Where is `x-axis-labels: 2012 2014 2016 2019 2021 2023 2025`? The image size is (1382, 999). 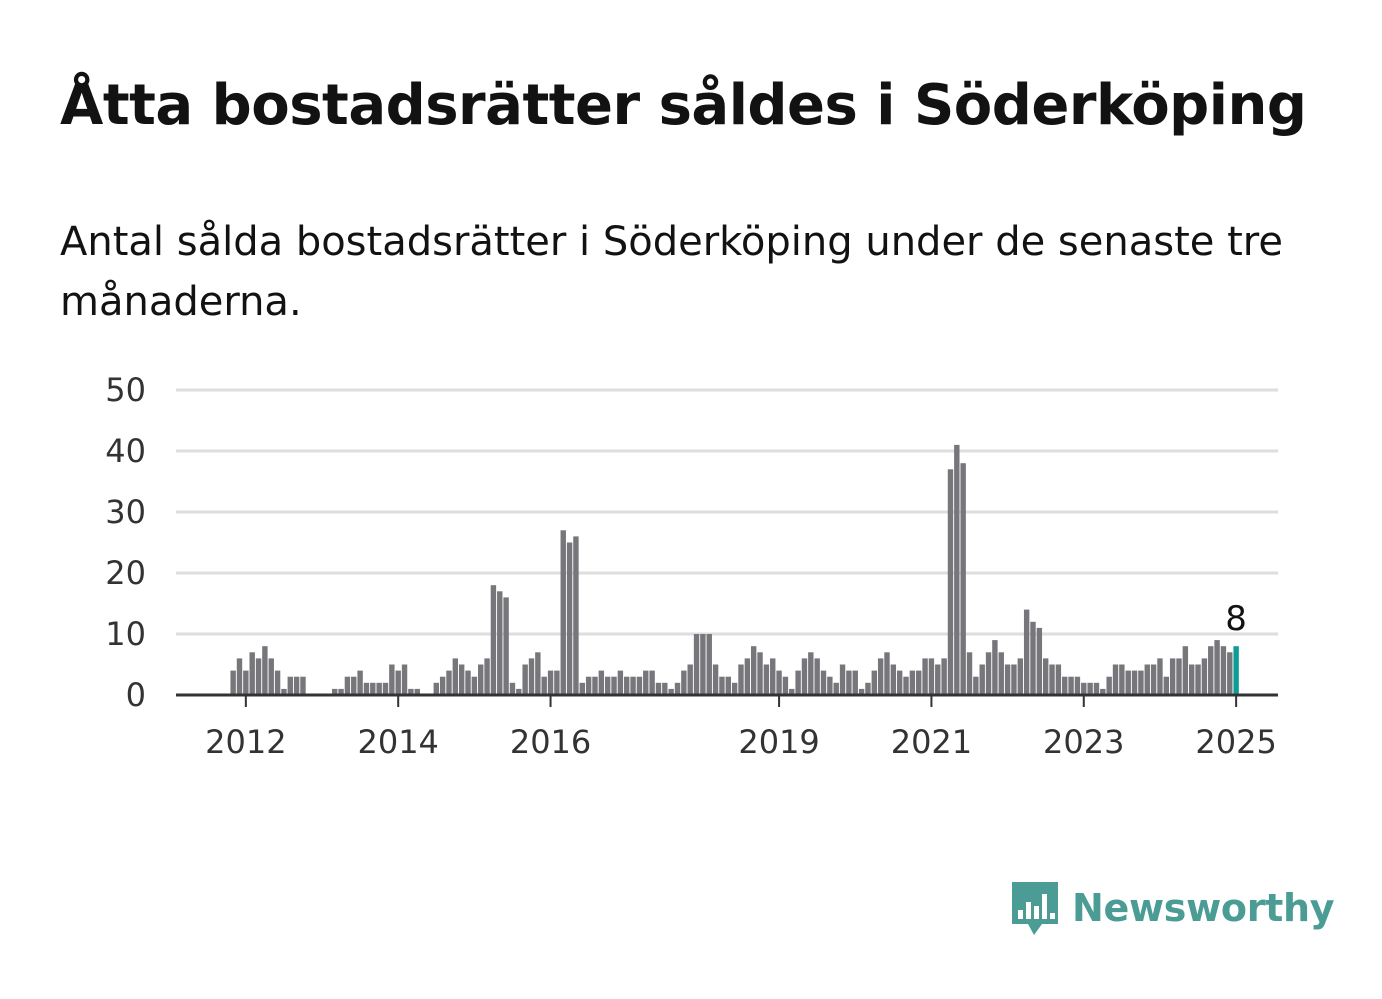 x-axis-labels: 2012 2014 2016 2019 2021 2023 2025 is located at coordinates (741, 728).